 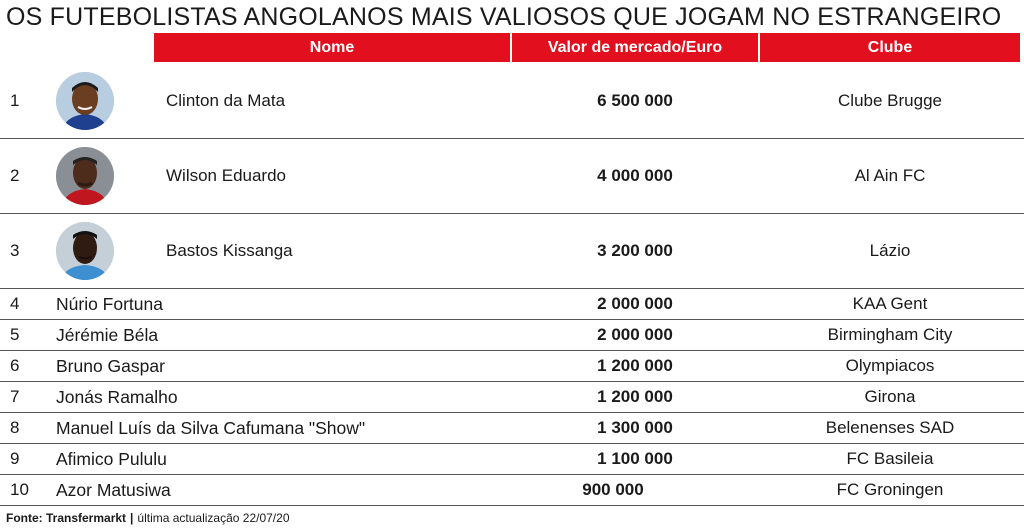 I want to click on source-label: Fonte: Transfermarkt, so click(x=66, y=518).